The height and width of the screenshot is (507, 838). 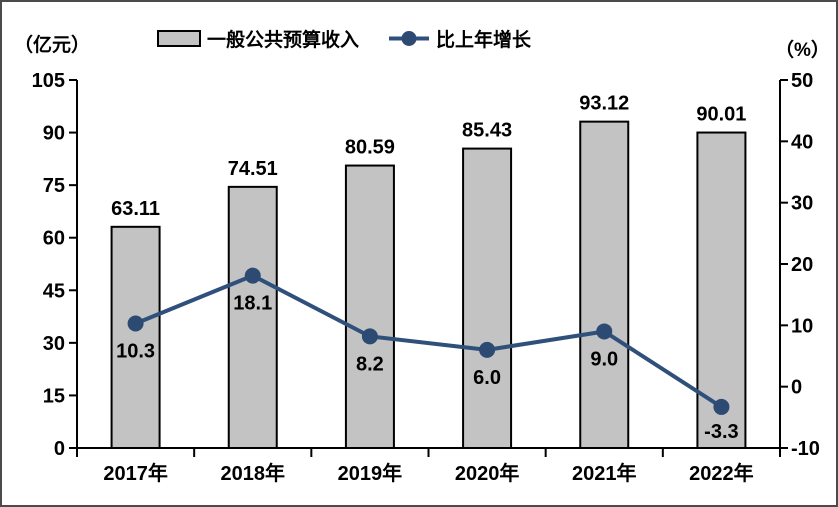 What do you see at coordinates (370, 148) in the screenshot?
I see `bar-value-label: 80.59` at bounding box center [370, 148].